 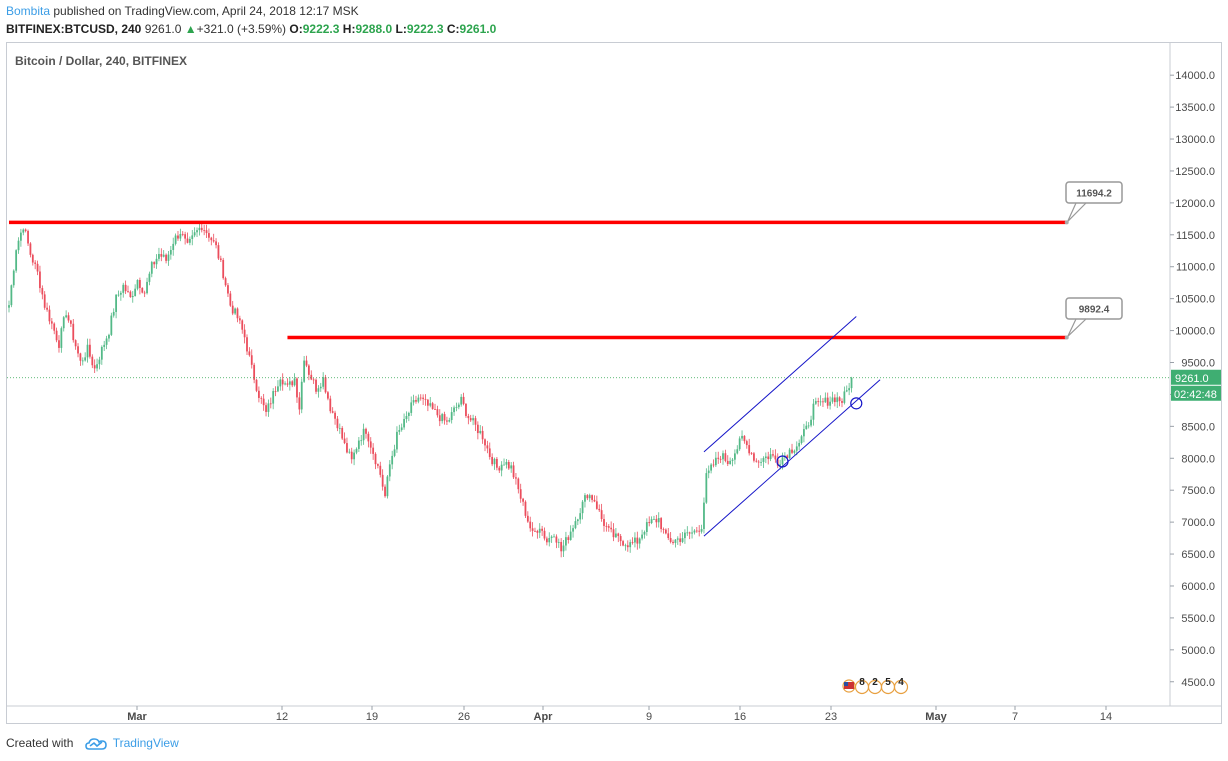 What do you see at coordinates (190, 29) in the screenshot?
I see `change-up-icon: ▲` at bounding box center [190, 29].